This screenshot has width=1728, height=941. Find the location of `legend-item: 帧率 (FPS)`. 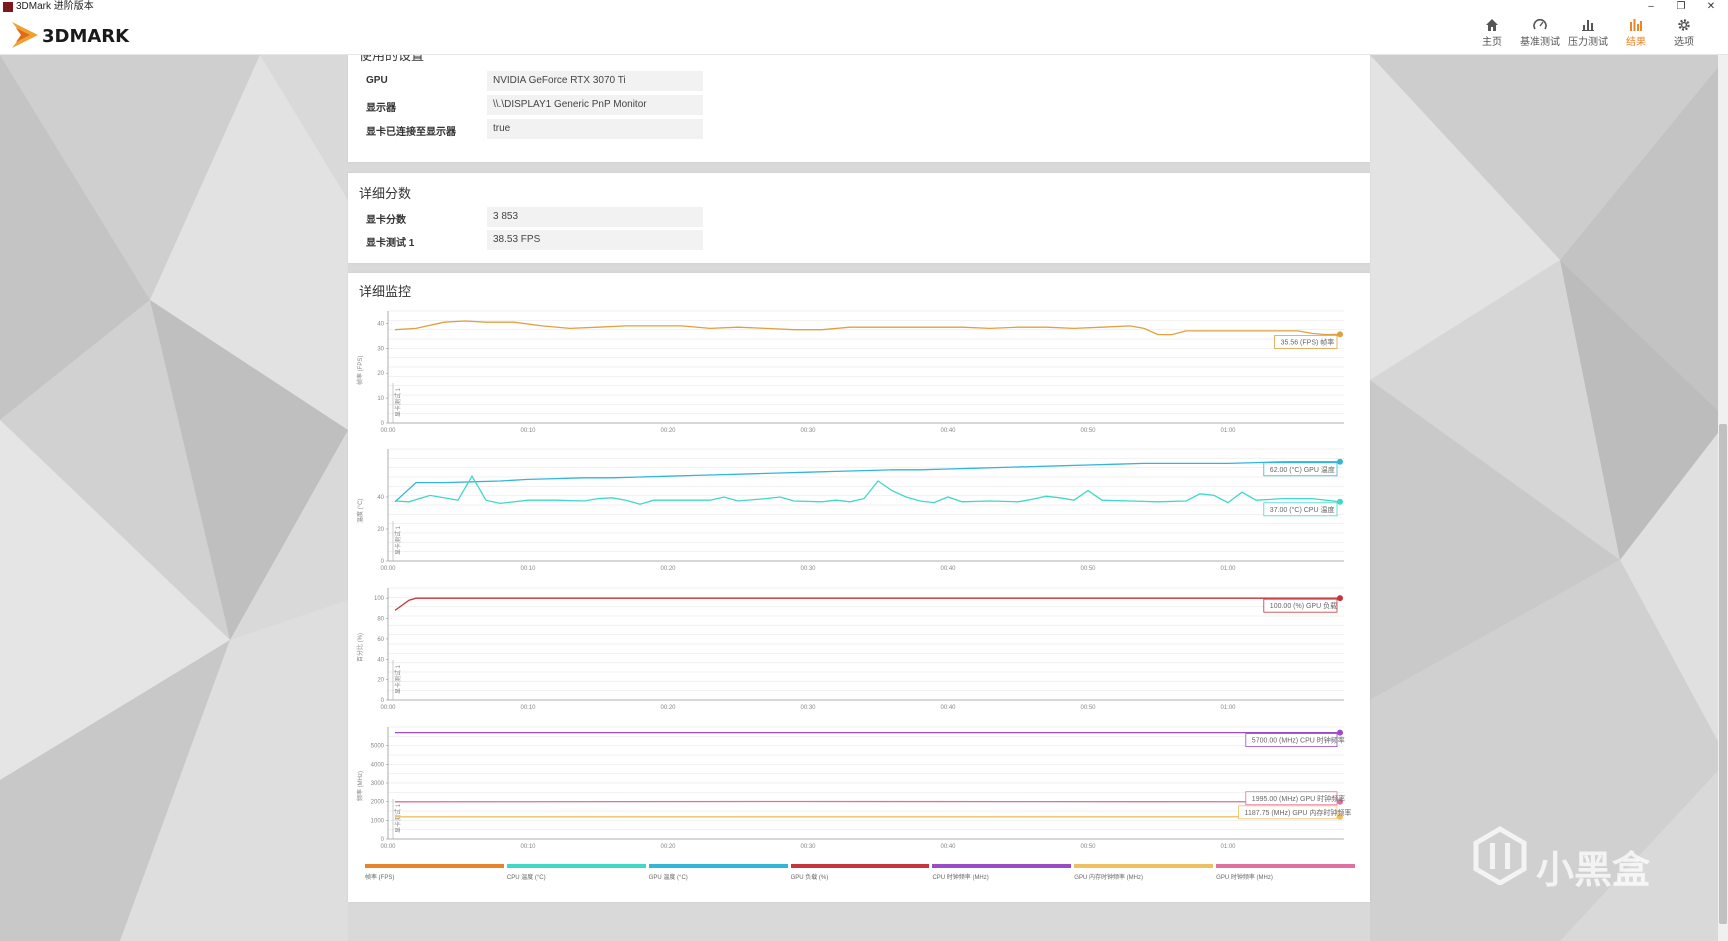

legend-item: 帧率 (FPS) is located at coordinates (434, 875).